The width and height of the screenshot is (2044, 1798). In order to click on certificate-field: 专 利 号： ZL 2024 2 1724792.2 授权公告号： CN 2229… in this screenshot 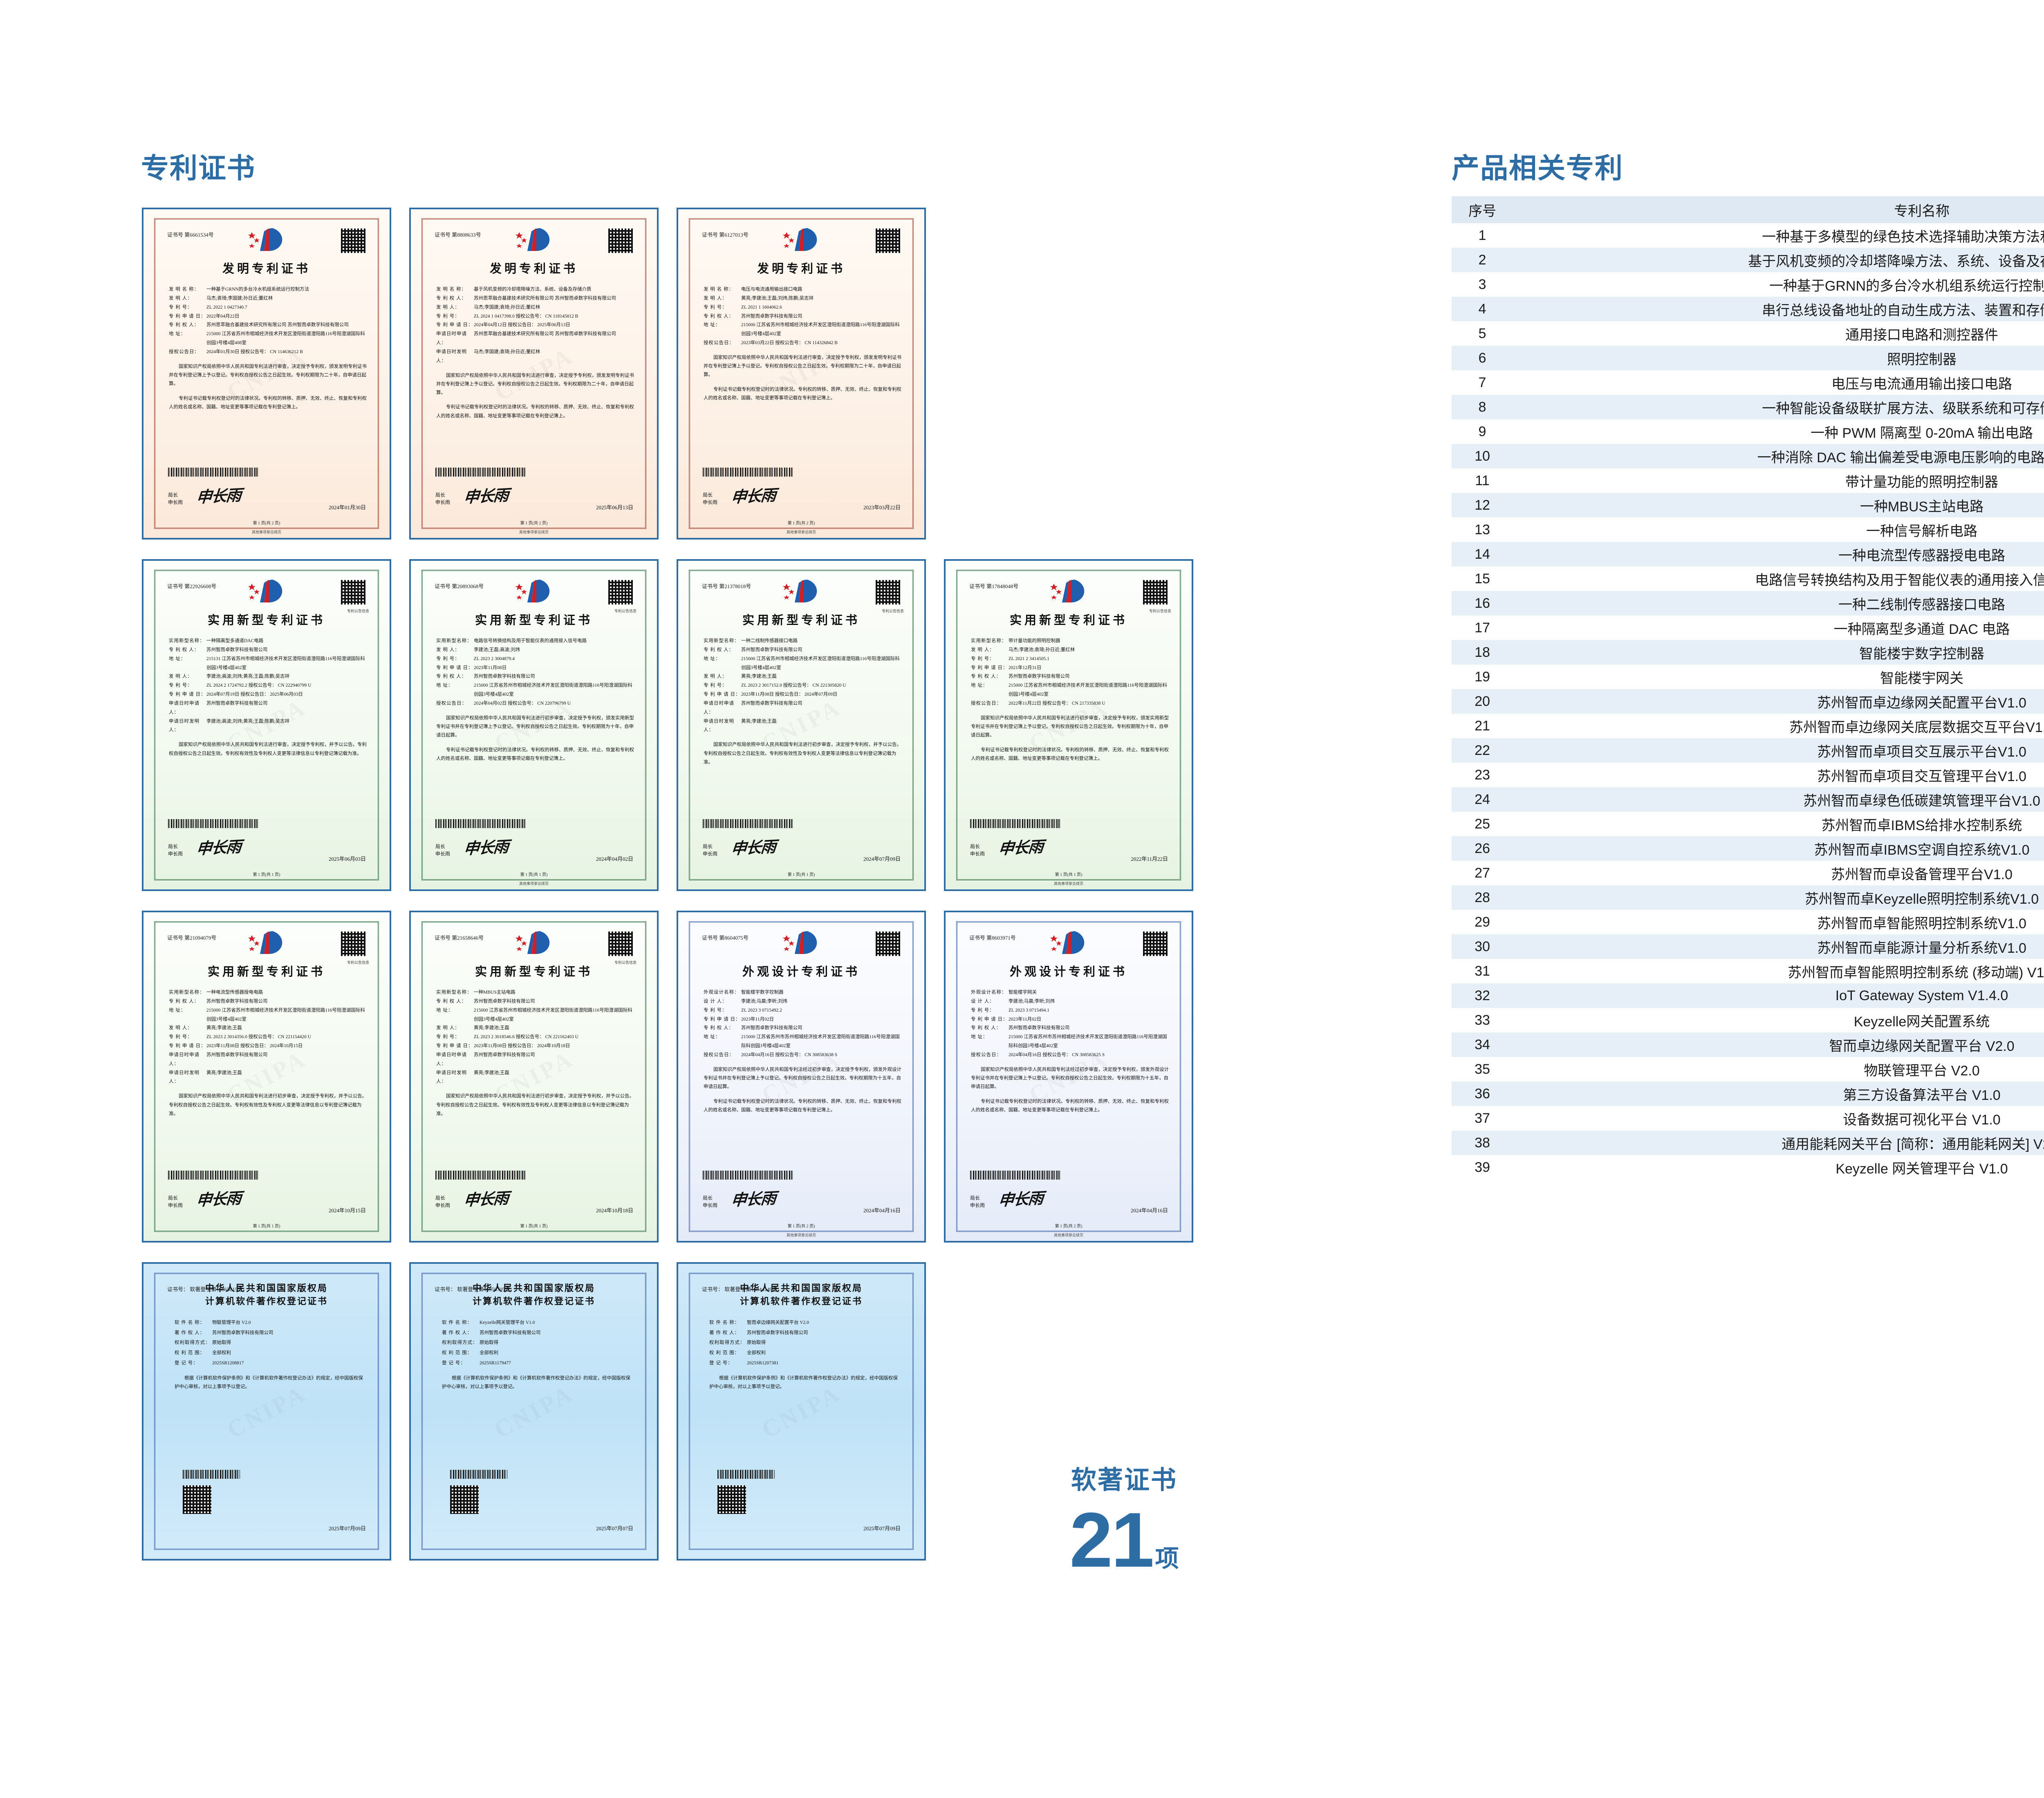, I will do `click(268, 685)`.